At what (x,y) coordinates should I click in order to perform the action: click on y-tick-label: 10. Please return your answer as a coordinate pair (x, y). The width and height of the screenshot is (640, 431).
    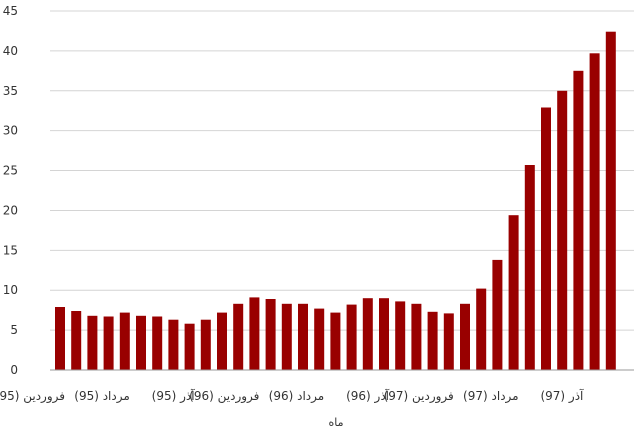
    Looking at the image, I should click on (10, 290).